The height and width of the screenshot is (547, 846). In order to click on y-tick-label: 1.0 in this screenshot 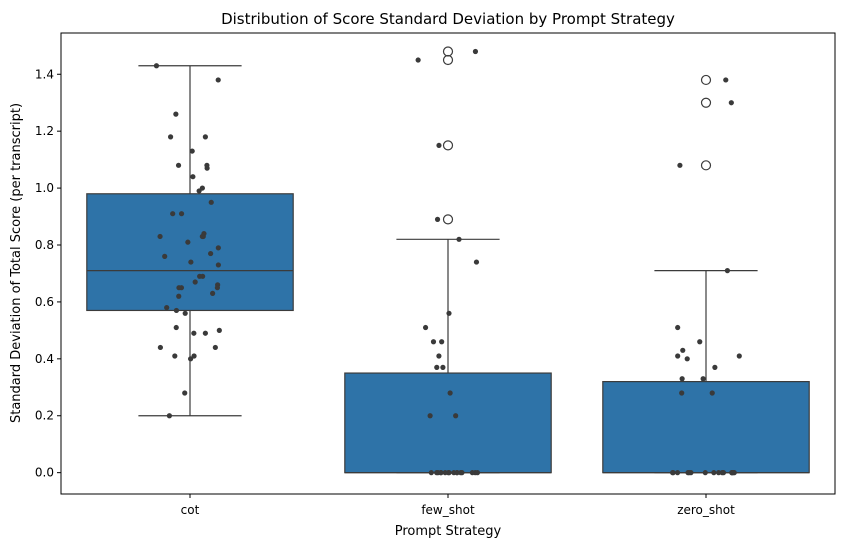, I will do `click(44, 188)`.